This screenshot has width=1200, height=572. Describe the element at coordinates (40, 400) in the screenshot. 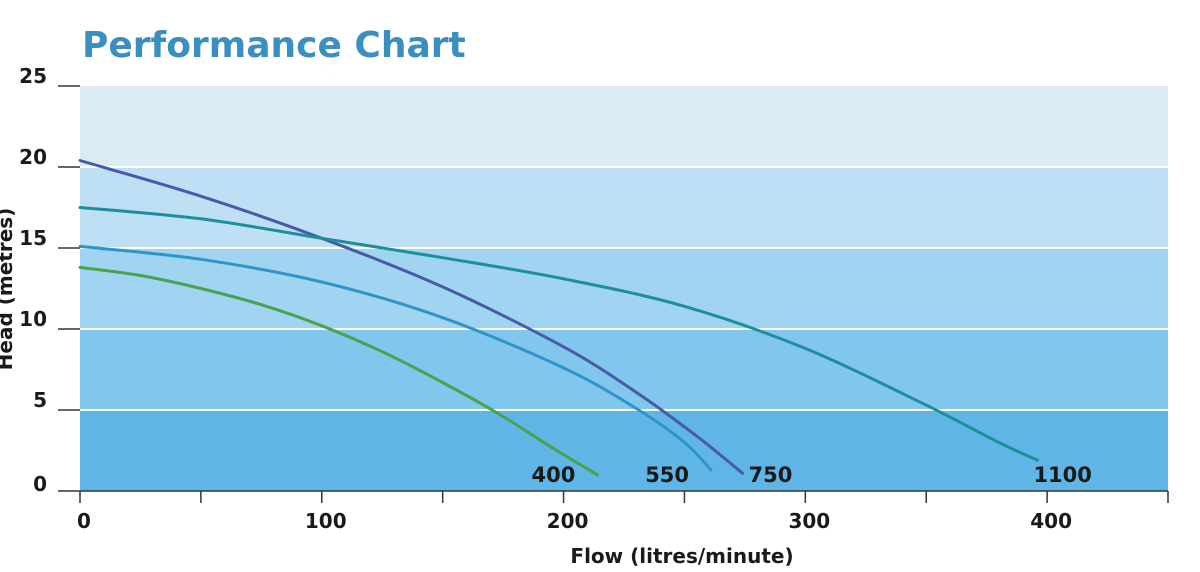

I see `y-tick-label: 5` at that location.